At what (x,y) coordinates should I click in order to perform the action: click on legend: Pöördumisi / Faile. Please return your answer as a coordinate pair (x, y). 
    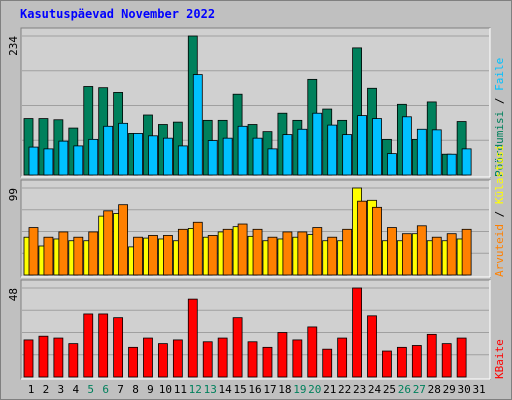
    Looking at the image, I should click on (499, 117).